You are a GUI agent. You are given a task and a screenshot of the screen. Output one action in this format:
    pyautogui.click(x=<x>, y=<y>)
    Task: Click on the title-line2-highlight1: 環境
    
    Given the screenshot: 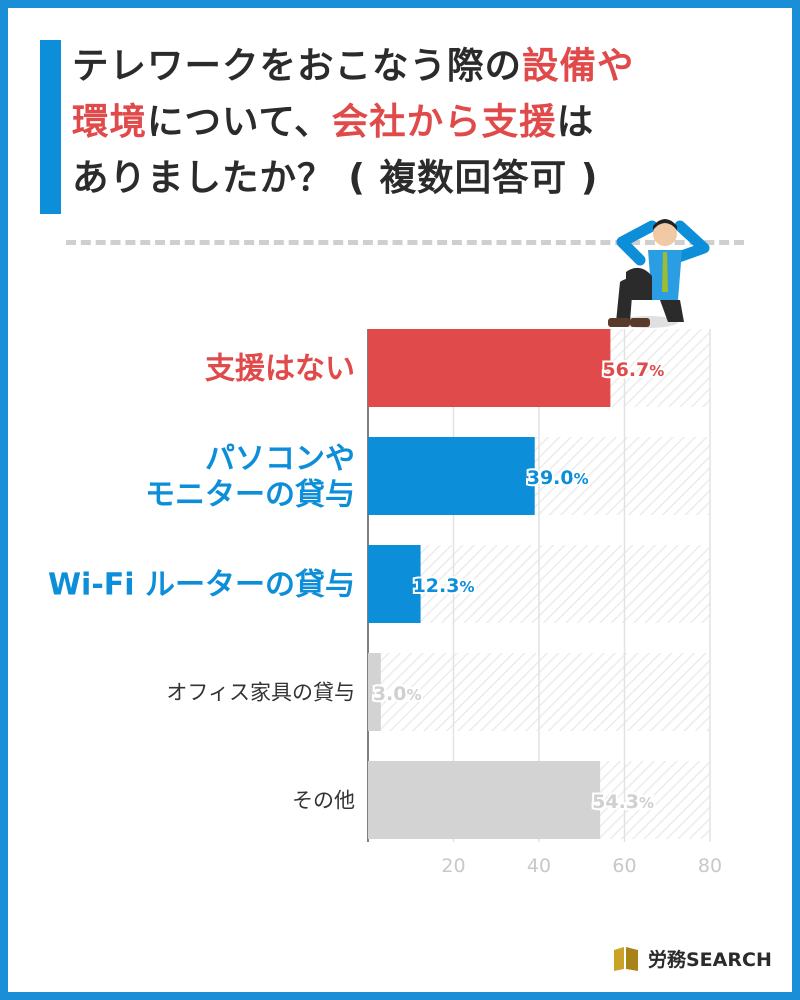 What is the action you would take?
    pyautogui.click(x=109, y=121)
    